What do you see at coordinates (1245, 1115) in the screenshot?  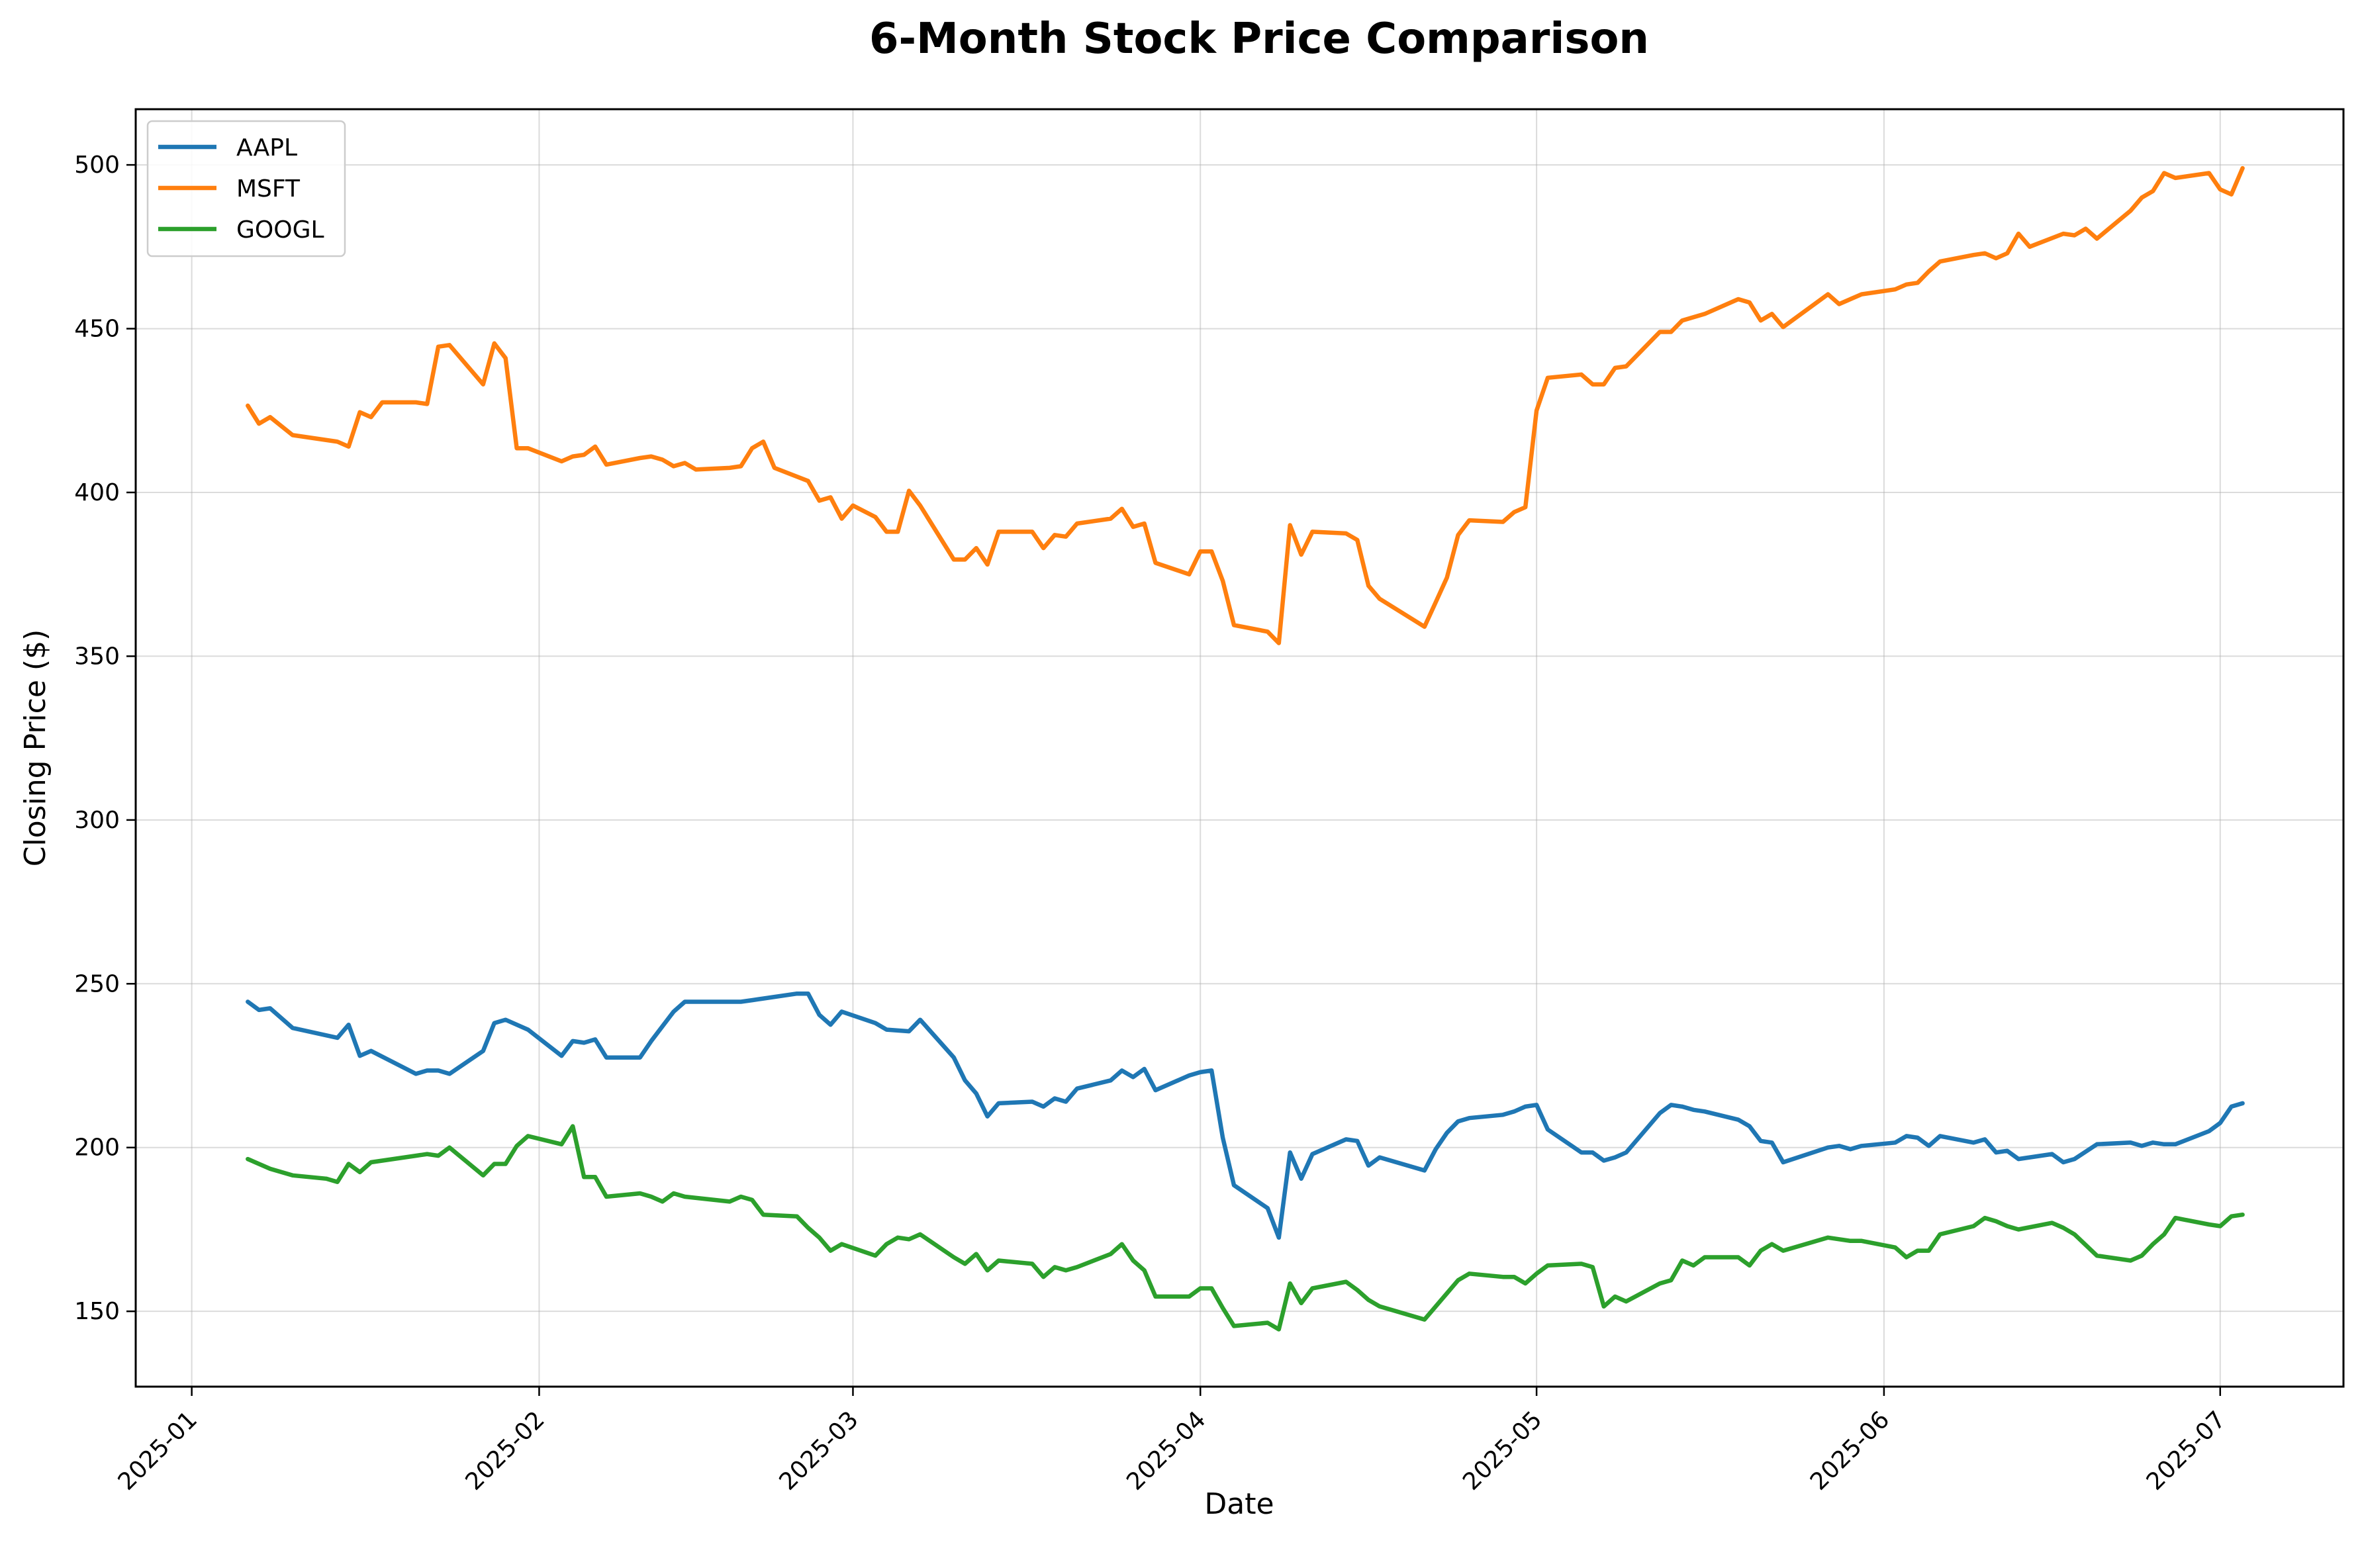 I see `series-line-aapl` at bounding box center [1245, 1115].